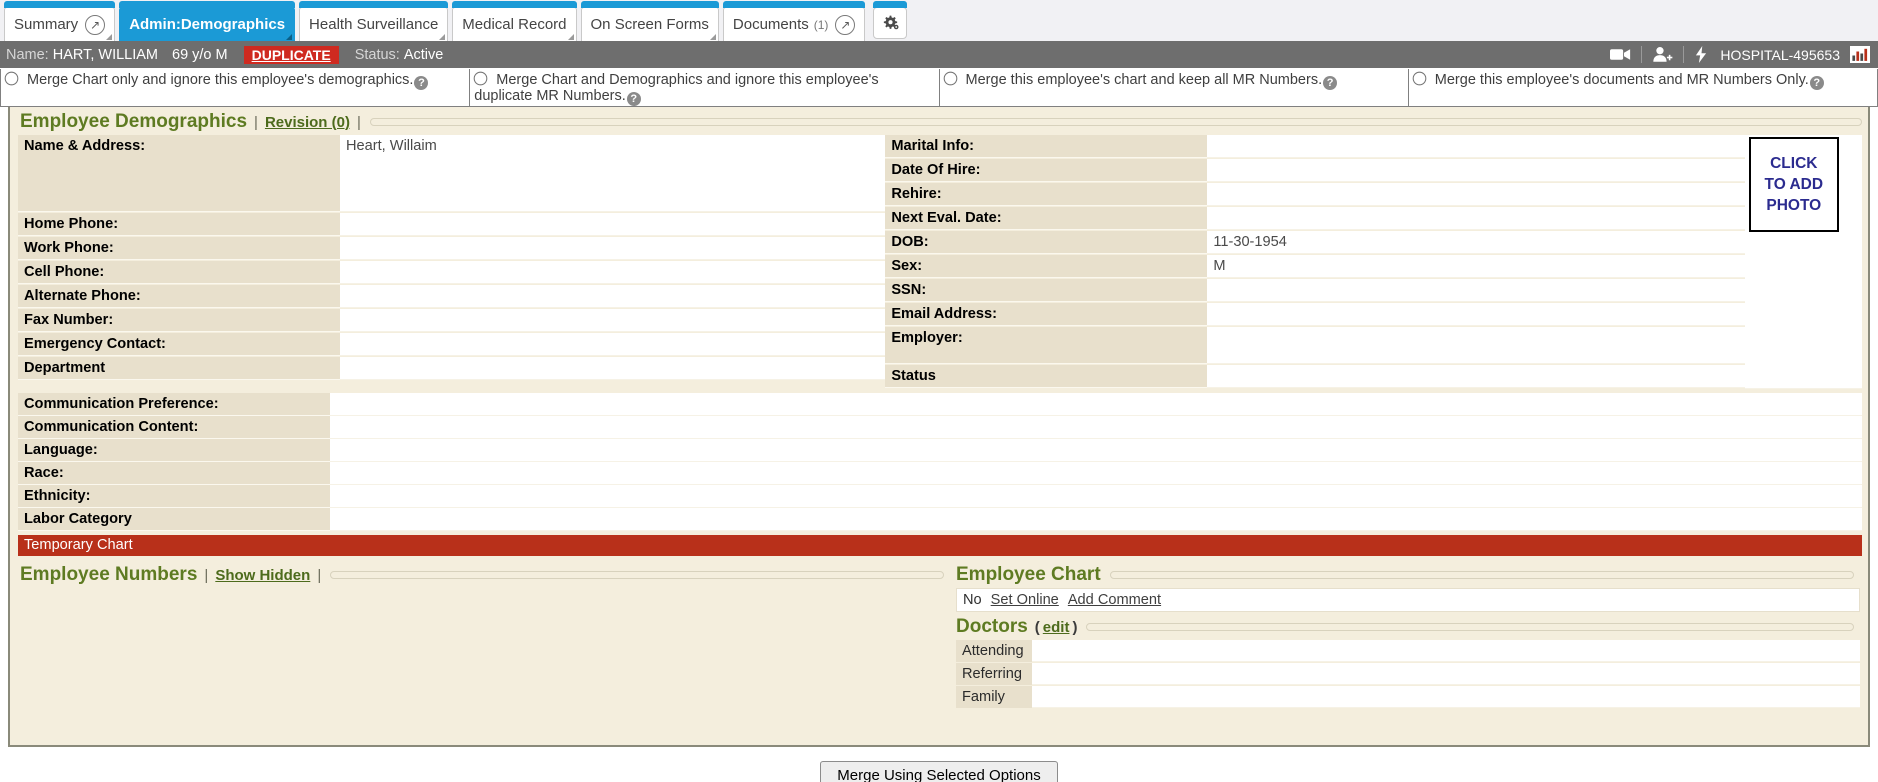 This screenshot has height=782, width=1878. I want to click on tab-summary: Summary ↗, so click(60, 21).